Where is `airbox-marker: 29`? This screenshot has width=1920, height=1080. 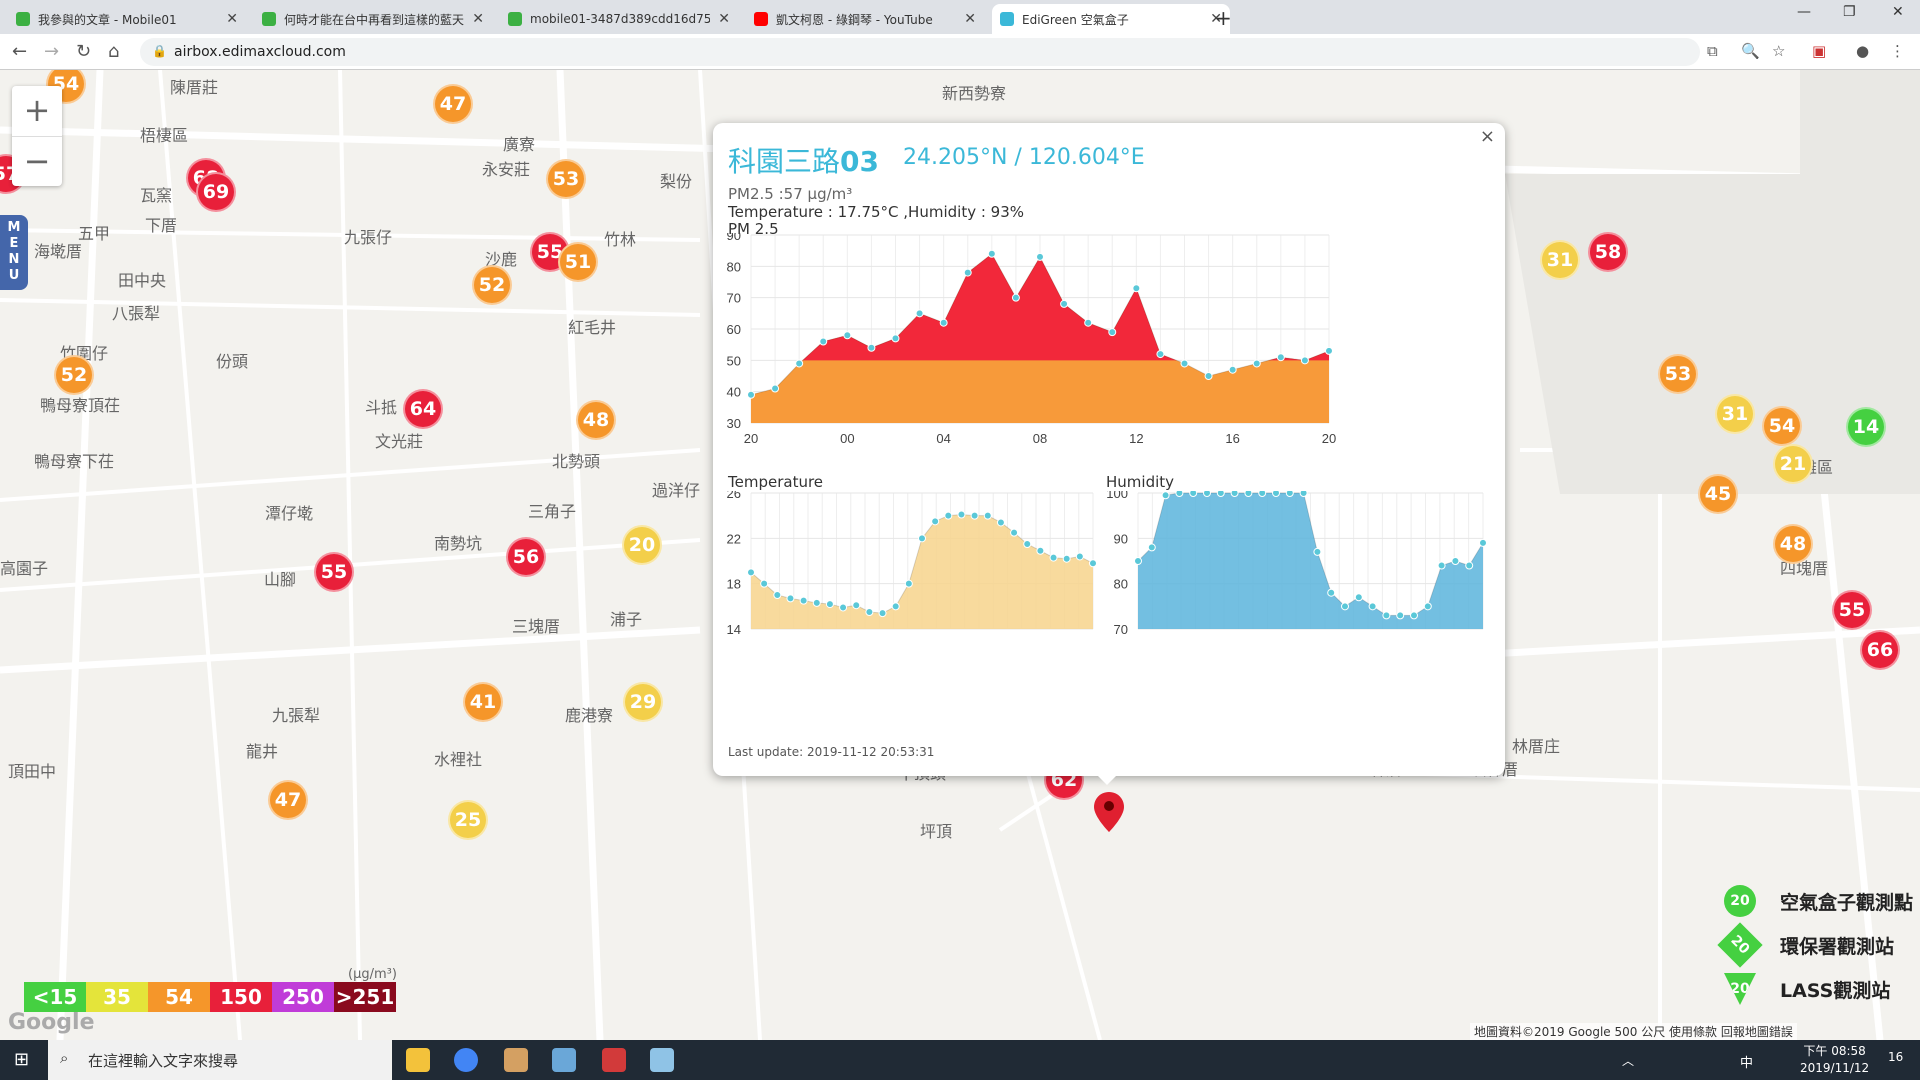 airbox-marker: 29 is located at coordinates (643, 702).